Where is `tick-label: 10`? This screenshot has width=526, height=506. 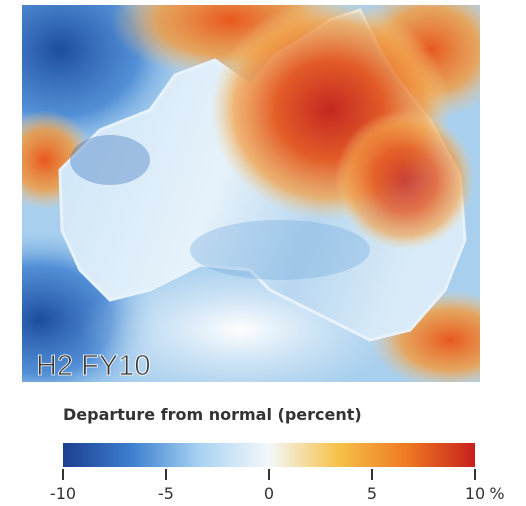 tick-label: 10 is located at coordinates (475, 493).